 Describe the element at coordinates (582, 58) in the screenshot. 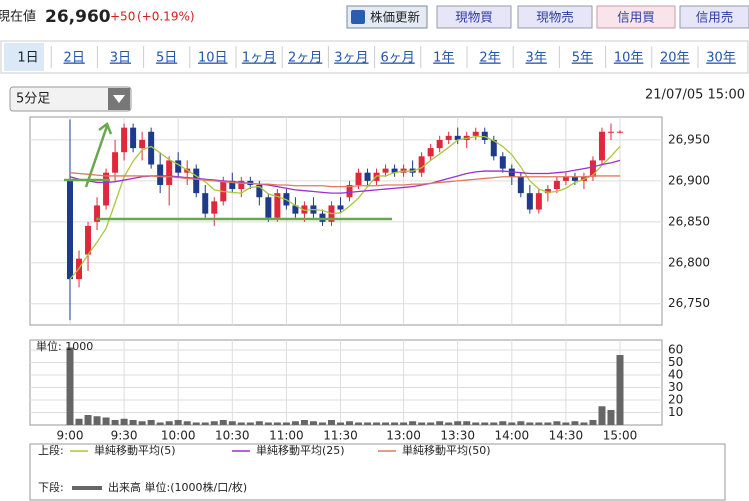

I see `tab: 5年` at that location.